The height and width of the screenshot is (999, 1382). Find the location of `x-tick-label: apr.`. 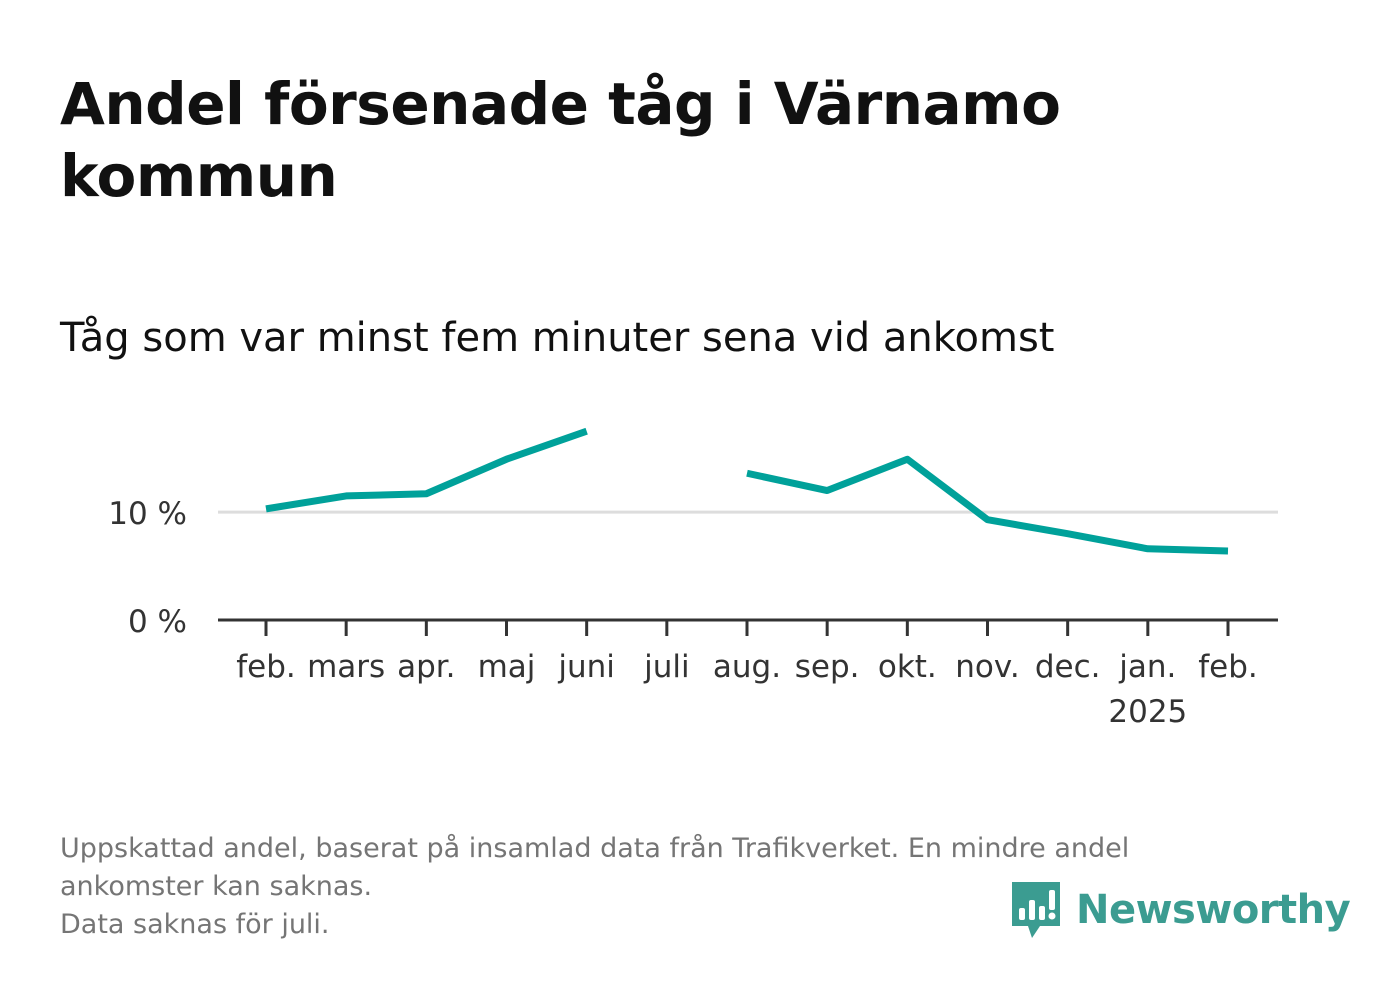

x-tick-label: apr. is located at coordinates (426, 667).